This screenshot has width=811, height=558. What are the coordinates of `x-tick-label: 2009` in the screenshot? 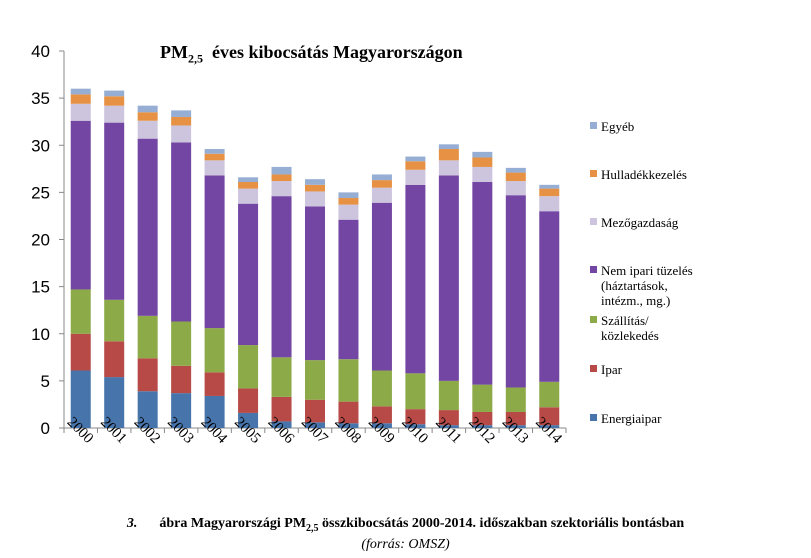 It's located at (381, 430).